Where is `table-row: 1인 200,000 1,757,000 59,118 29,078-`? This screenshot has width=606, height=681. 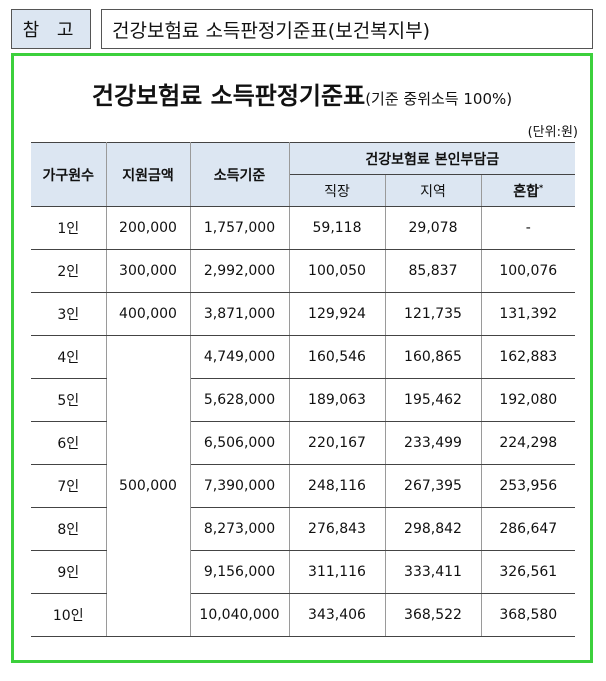 table-row: 1인 200,000 1,757,000 59,118 29,078- is located at coordinates (303, 228).